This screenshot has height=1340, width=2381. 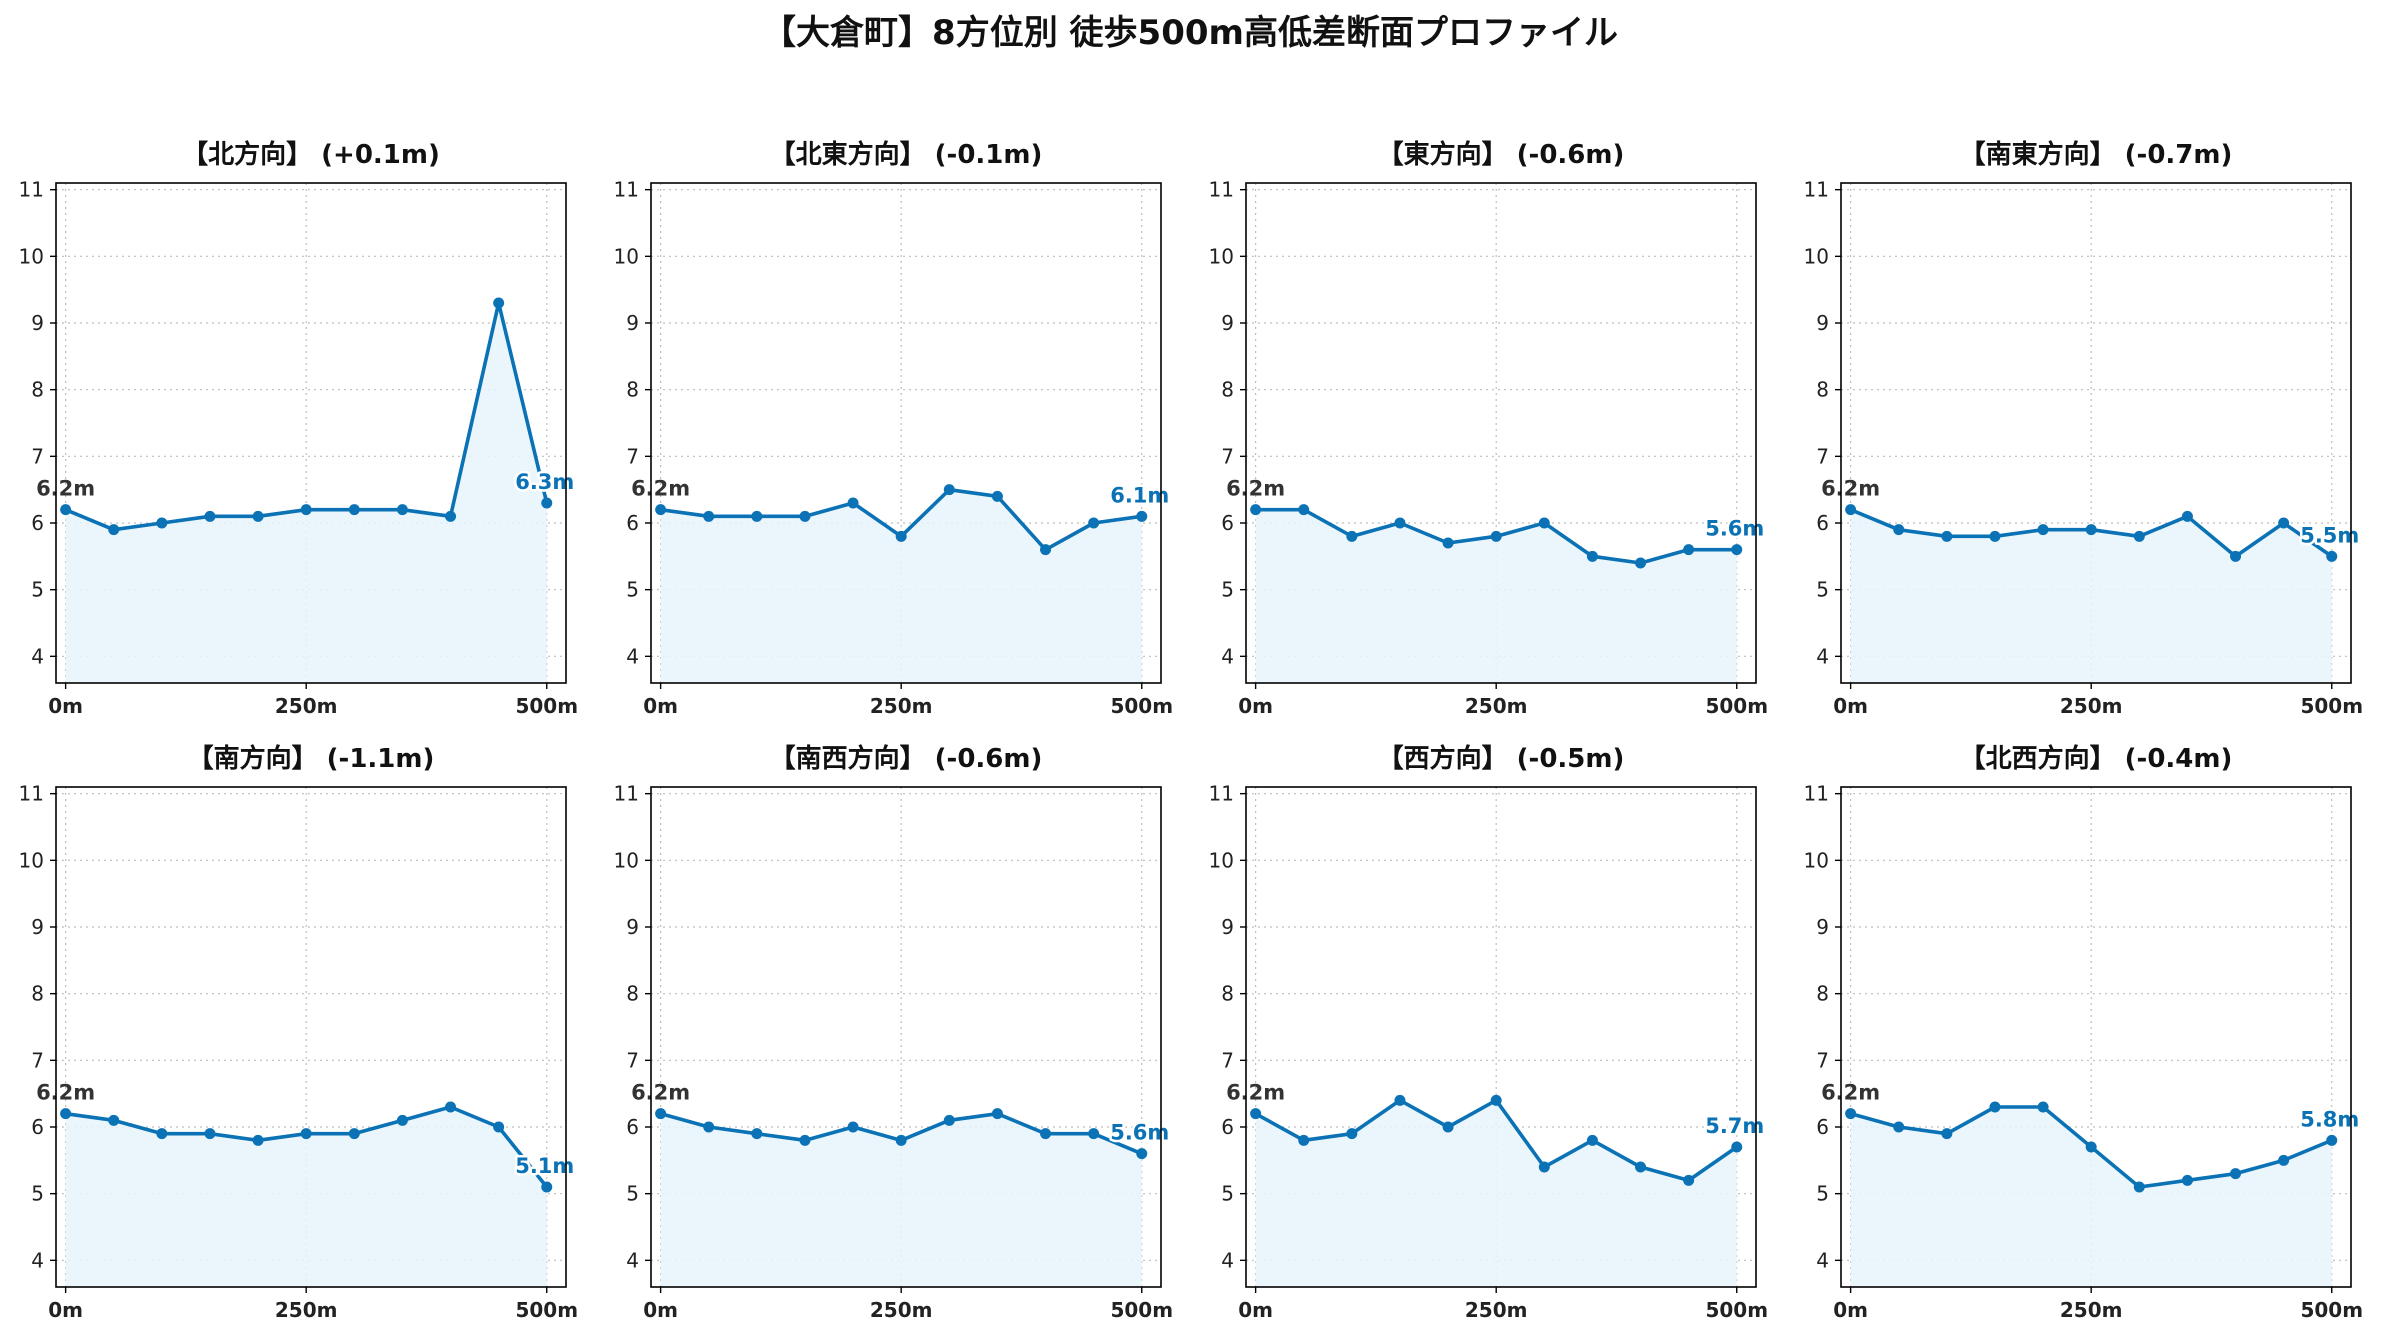 I want to click on panel-title: 【西方向】 (-0.5m), so click(x=1501, y=758).